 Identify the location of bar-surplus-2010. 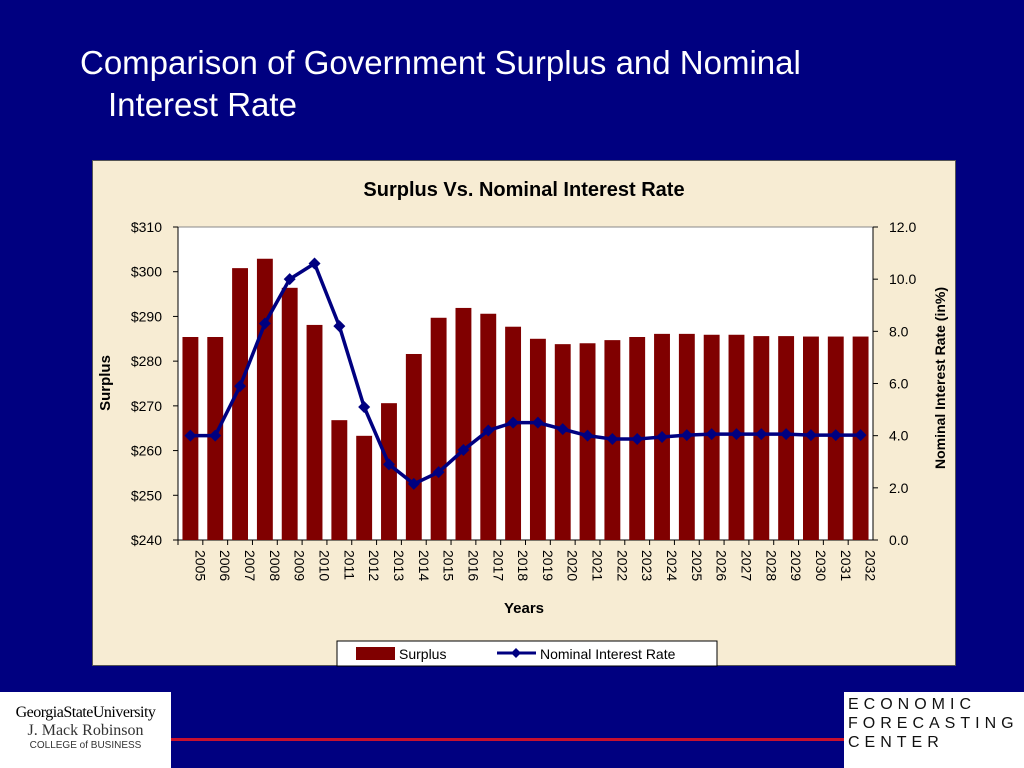
(314, 432).